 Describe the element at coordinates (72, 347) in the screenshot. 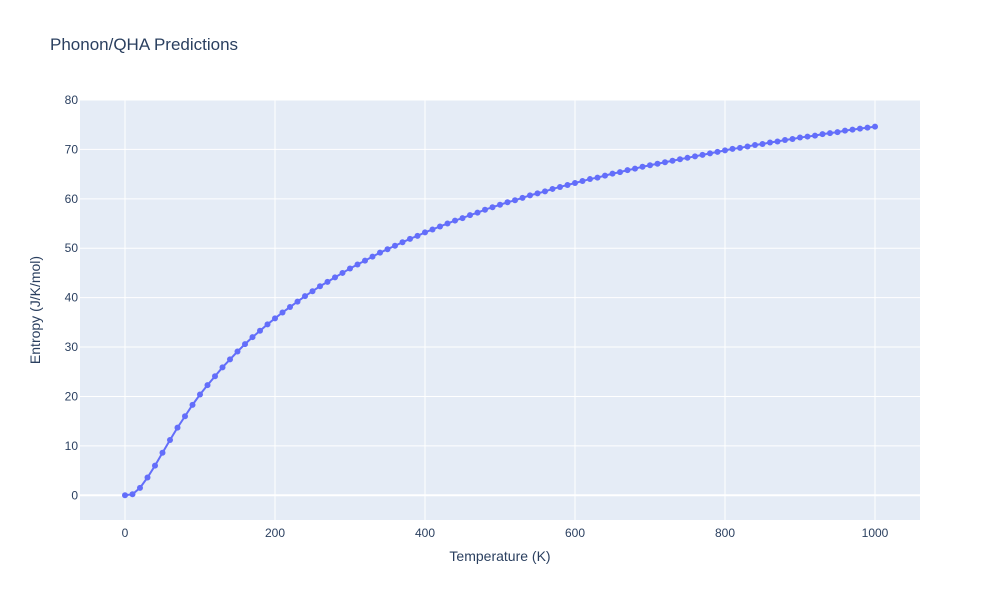

I see `y-tick-label: 30` at that location.